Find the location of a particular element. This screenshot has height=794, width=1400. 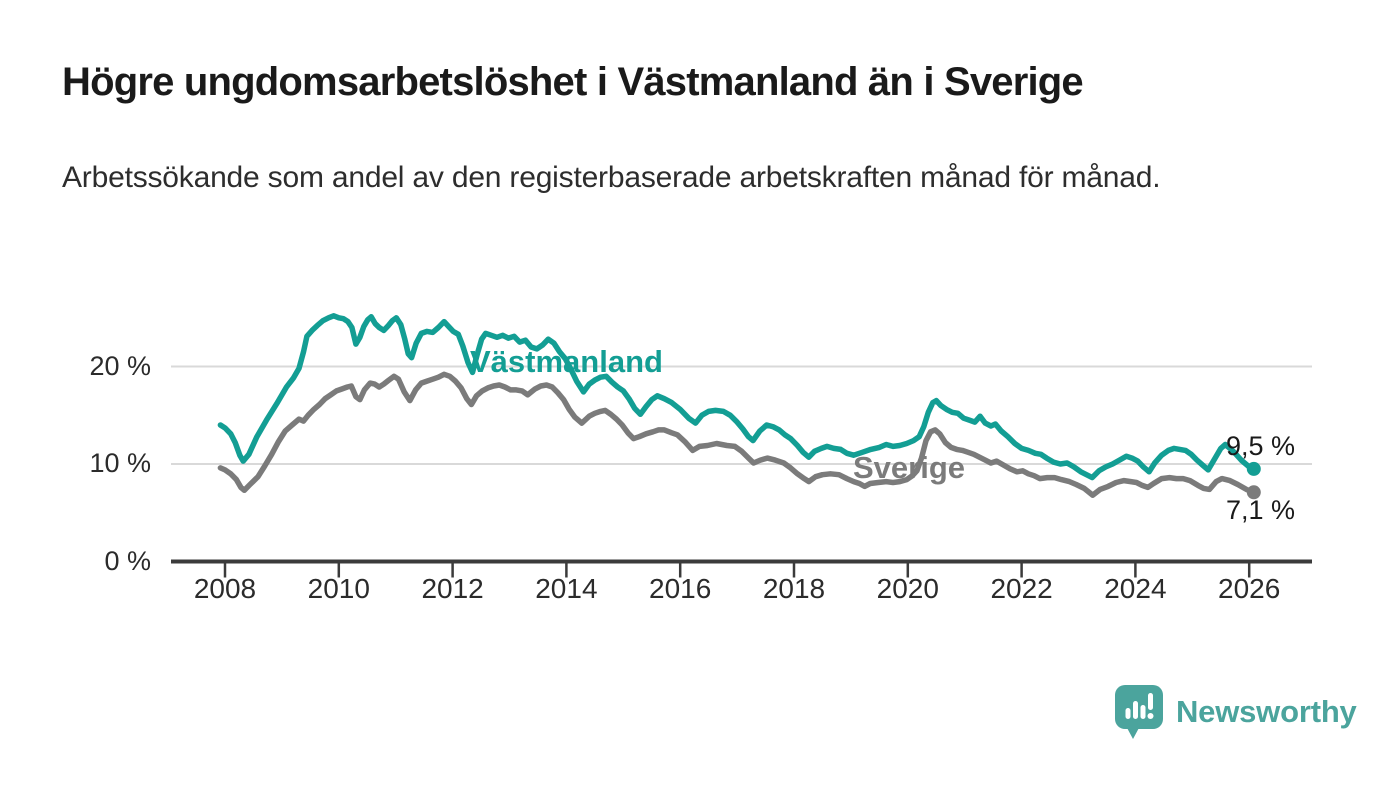

y-axis-label-0: 0 % is located at coordinates (127, 560).